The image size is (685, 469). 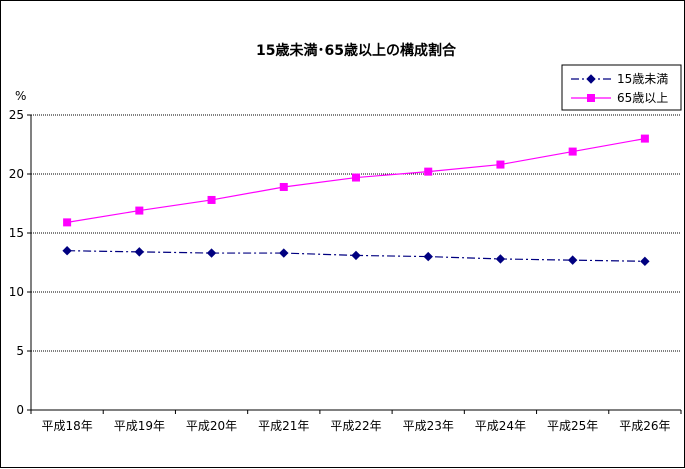 I want to click on y-tick-label-5: 5, so click(x=20, y=351).